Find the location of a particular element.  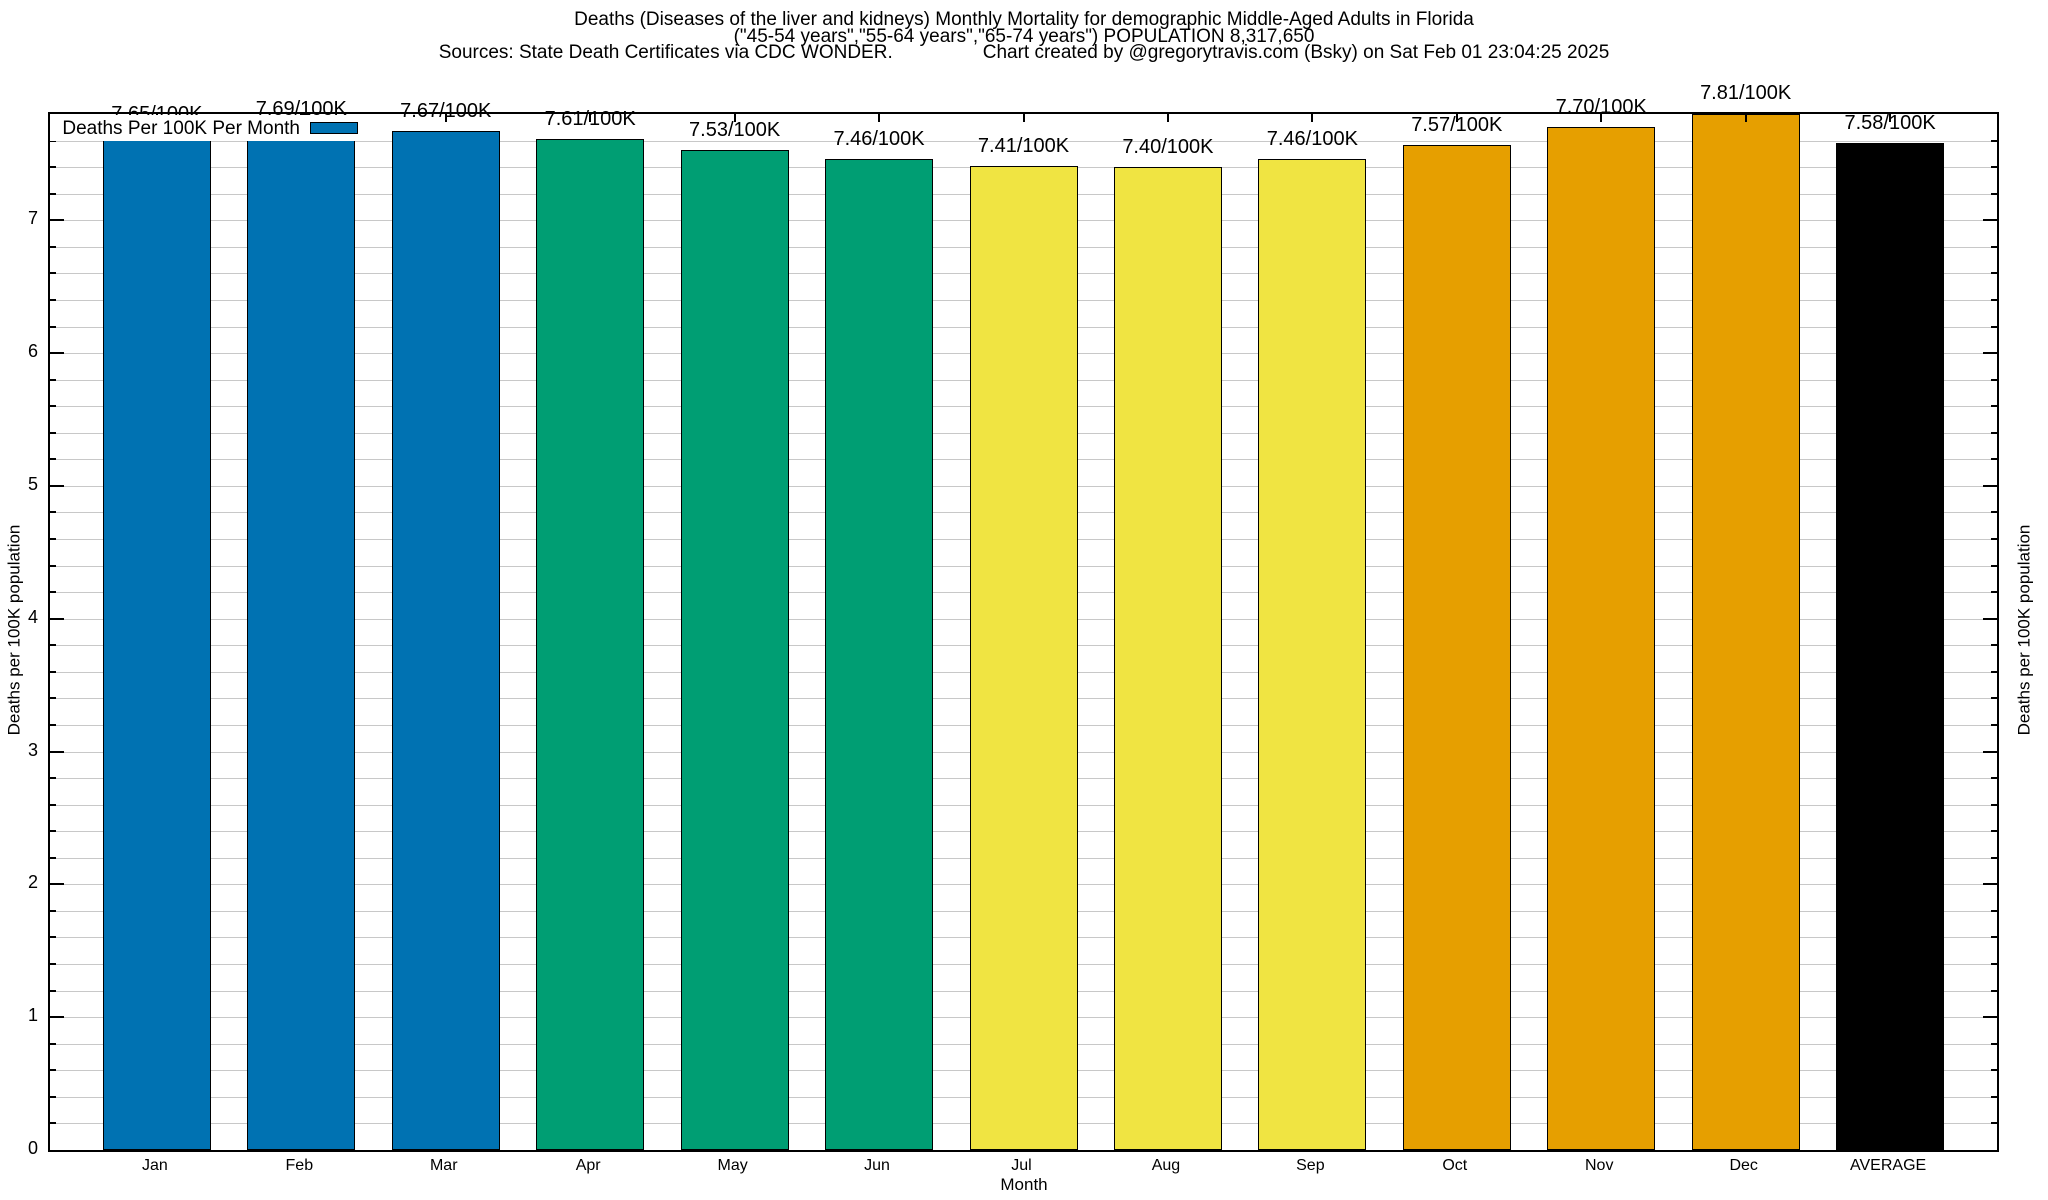

x-tick-label-oct: Oct is located at coordinates (1455, 1165).